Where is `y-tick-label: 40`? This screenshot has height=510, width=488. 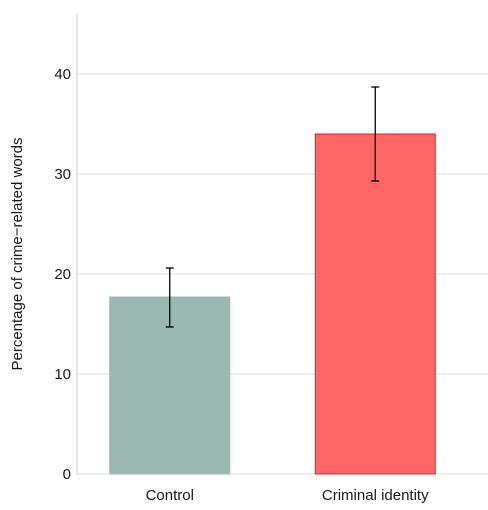 y-tick-label: 40 is located at coordinates (62, 74).